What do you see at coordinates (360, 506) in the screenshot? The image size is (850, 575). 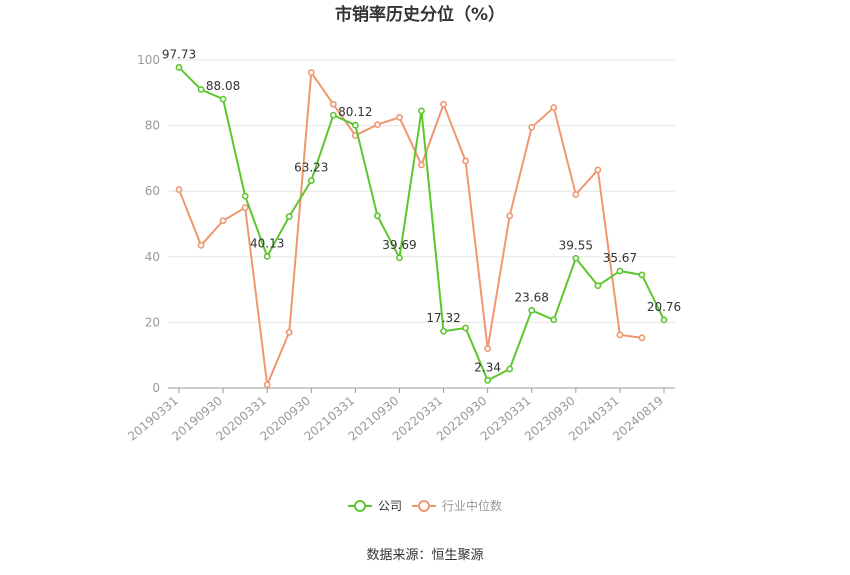 I see `legend-company-marker` at bounding box center [360, 506].